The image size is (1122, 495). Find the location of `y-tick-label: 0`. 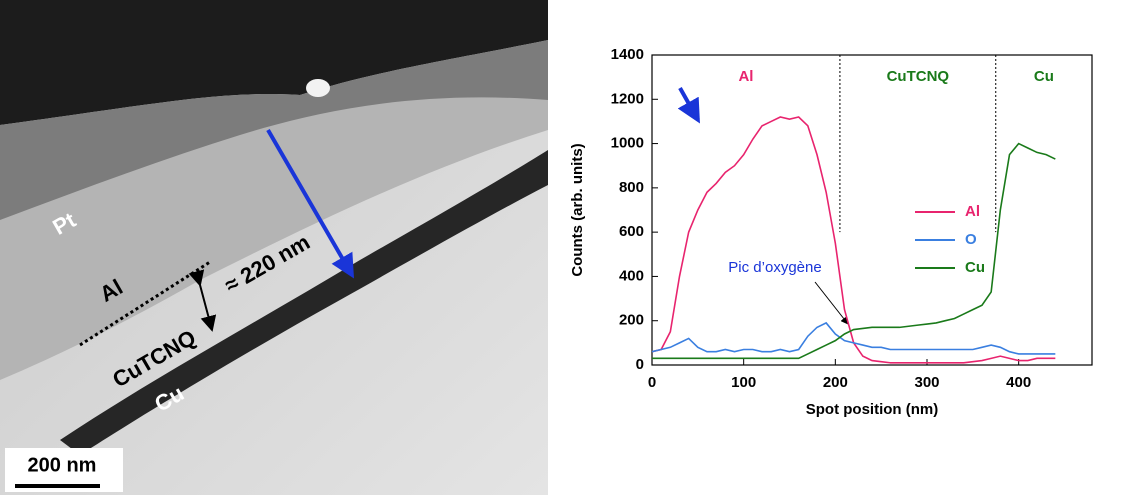

y-tick-label: 0 is located at coordinates (640, 364).